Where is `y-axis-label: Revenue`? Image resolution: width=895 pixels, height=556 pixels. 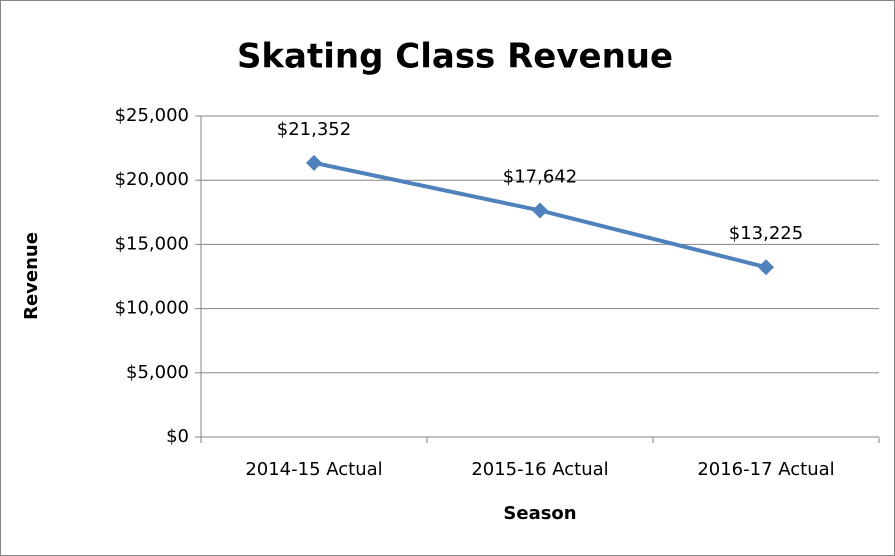
y-axis-label: Revenue is located at coordinates (31, 276).